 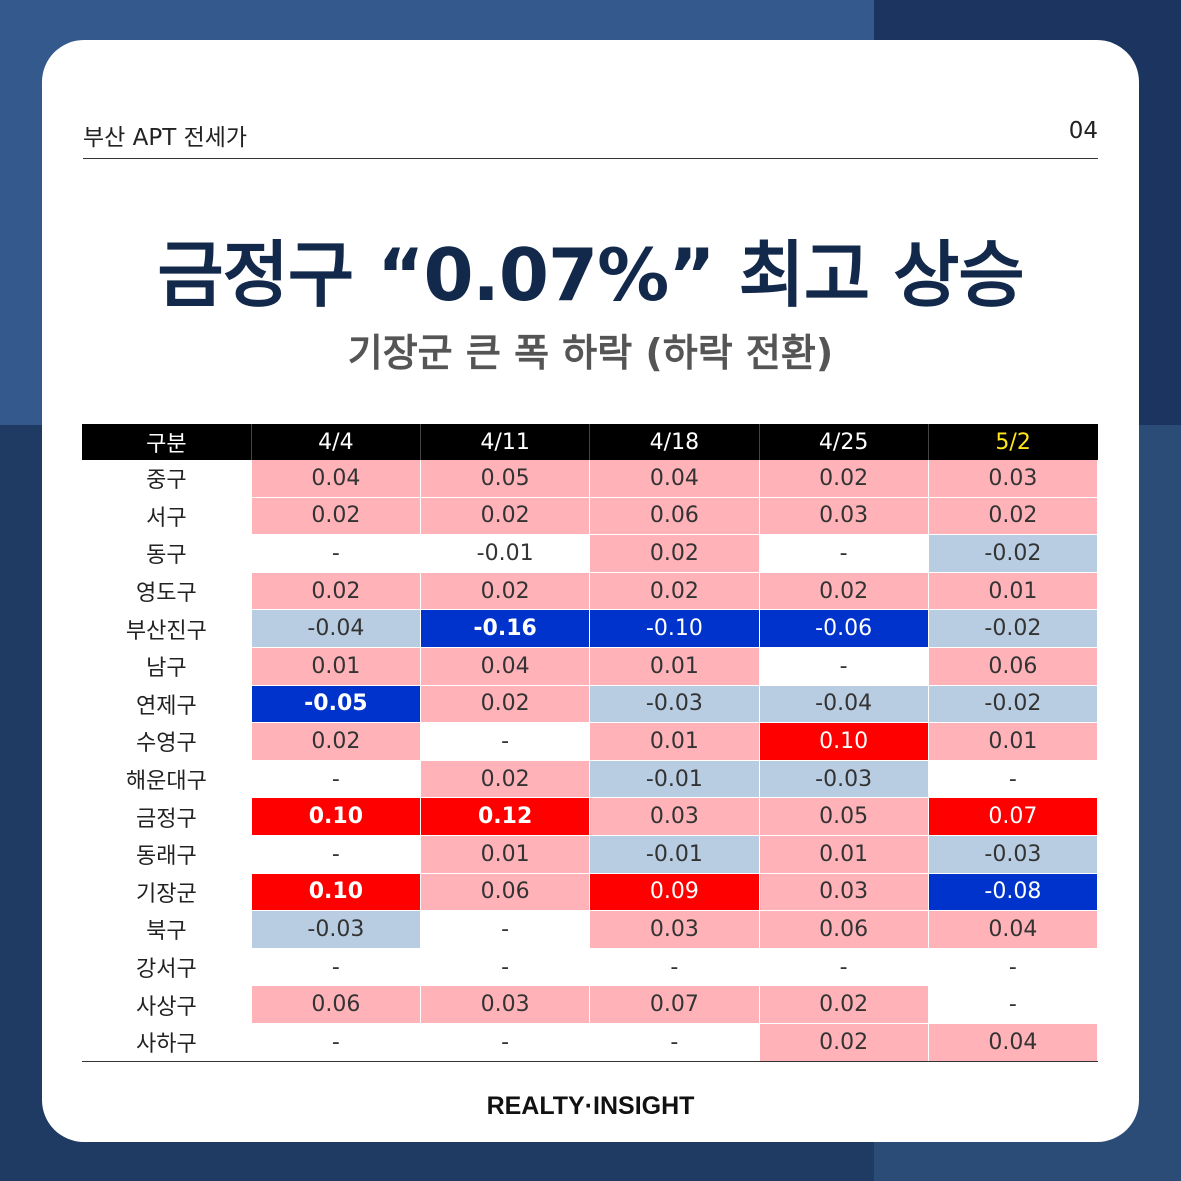 What do you see at coordinates (167, 816) in the screenshot?
I see `district-label: 금정구` at bounding box center [167, 816].